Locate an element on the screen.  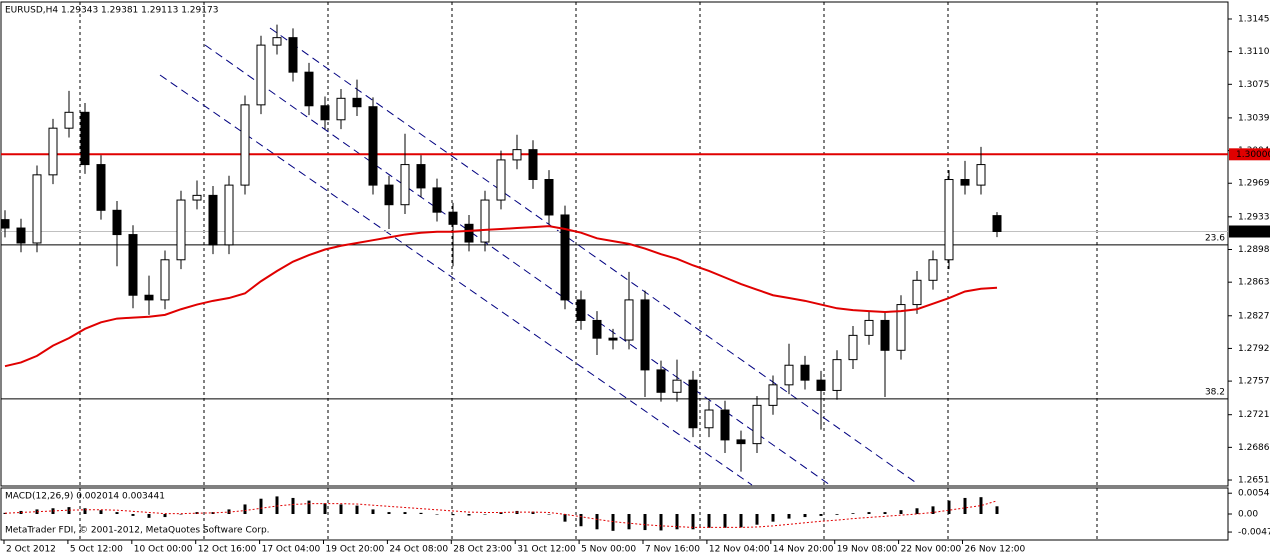
y-tick-label: 1.29330 is located at coordinates (1254, 217).